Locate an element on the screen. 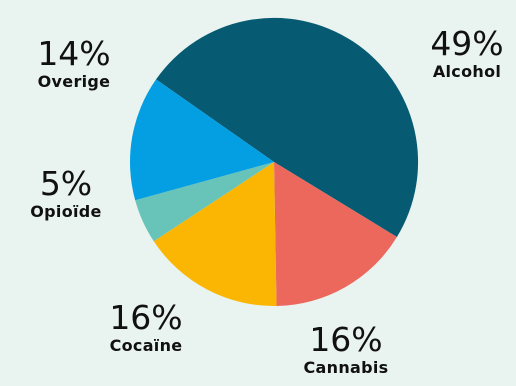 The image size is (516, 386). name-opioide: Opioïde is located at coordinates (66, 211).